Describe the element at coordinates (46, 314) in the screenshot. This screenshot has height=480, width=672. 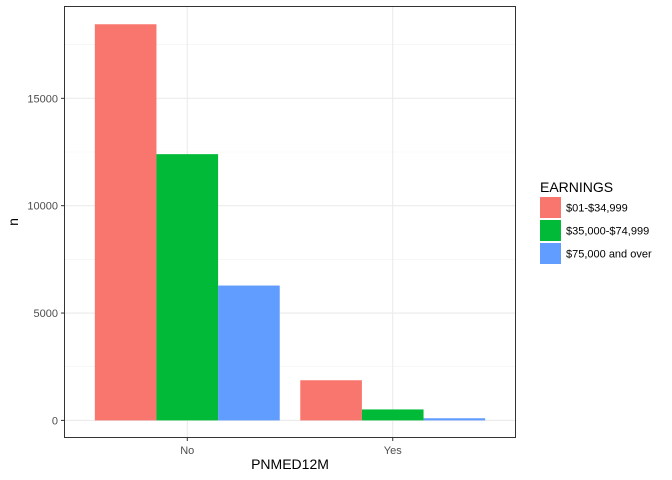
I see `y-tick-label: 5000` at that location.